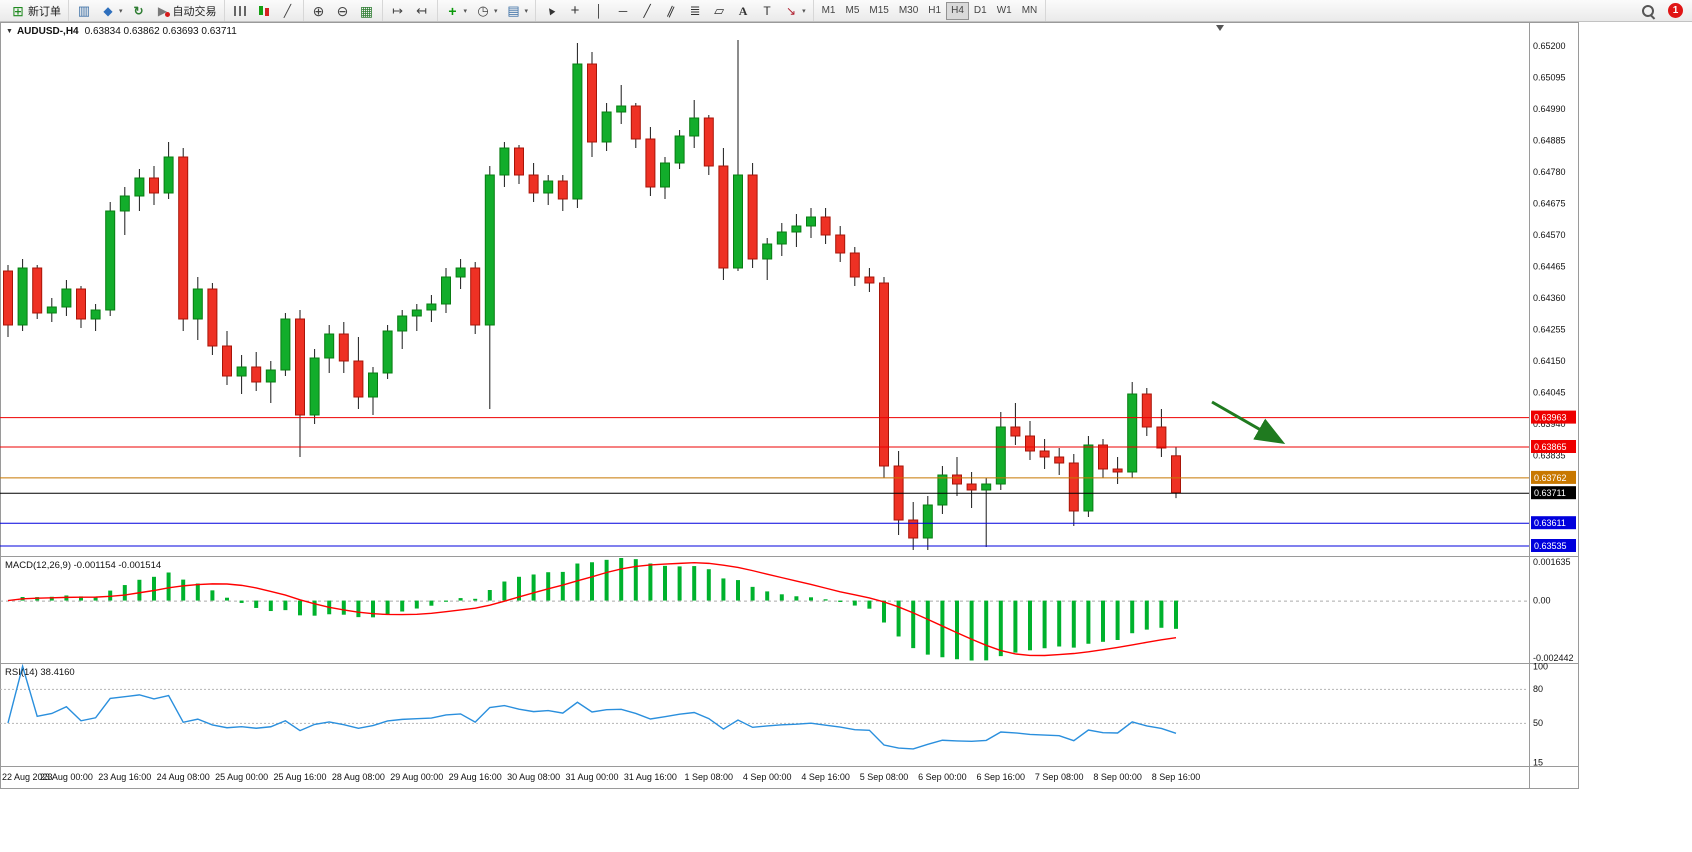  I want to click on svg-text: 80, so click(1538, 689).